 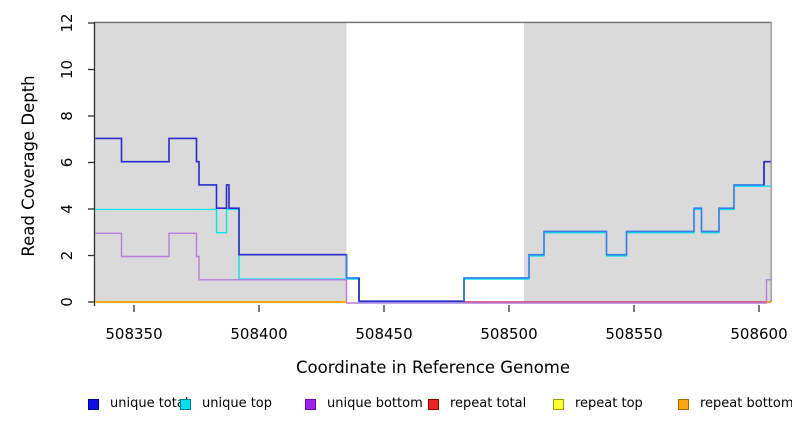 I want to click on legend-swatch-unique-top, so click(x=185, y=404).